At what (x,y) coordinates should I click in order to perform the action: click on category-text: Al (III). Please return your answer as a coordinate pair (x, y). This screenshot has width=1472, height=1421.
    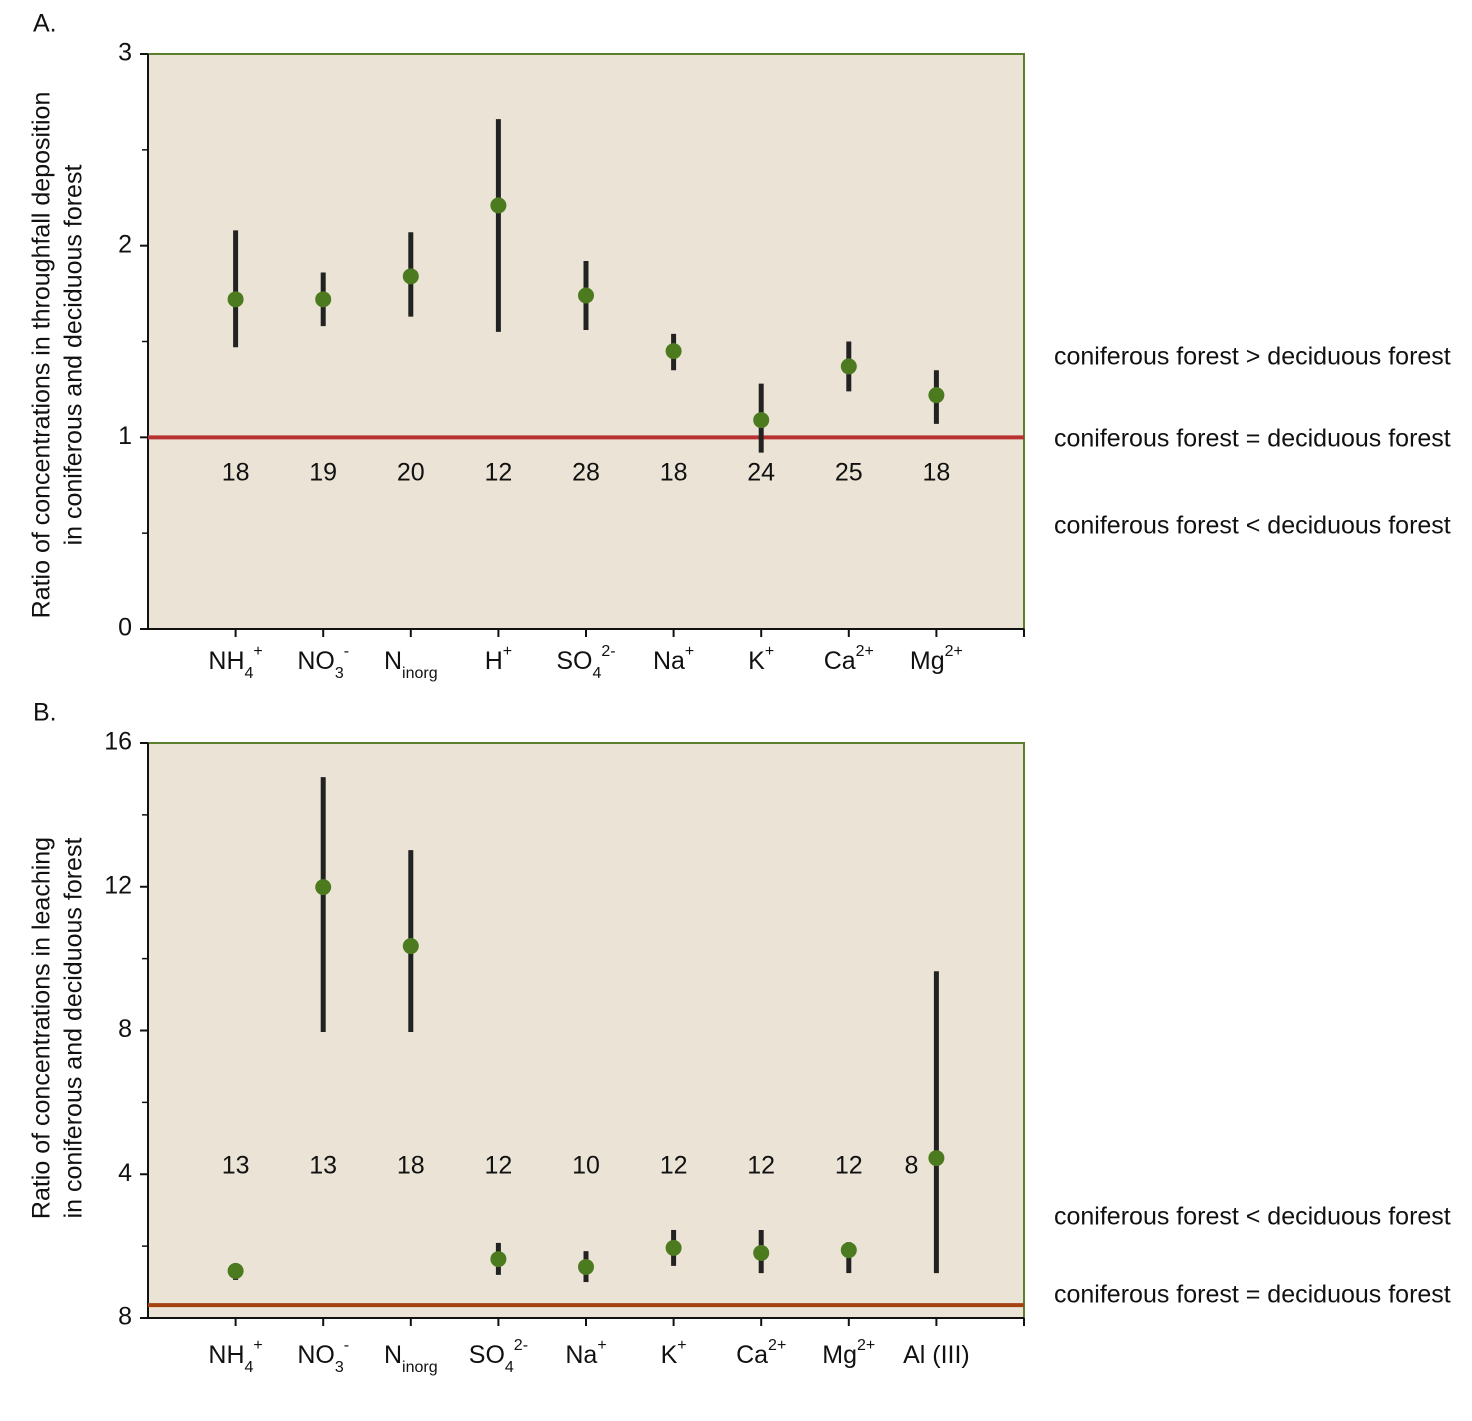
    Looking at the image, I should click on (936, 1355).